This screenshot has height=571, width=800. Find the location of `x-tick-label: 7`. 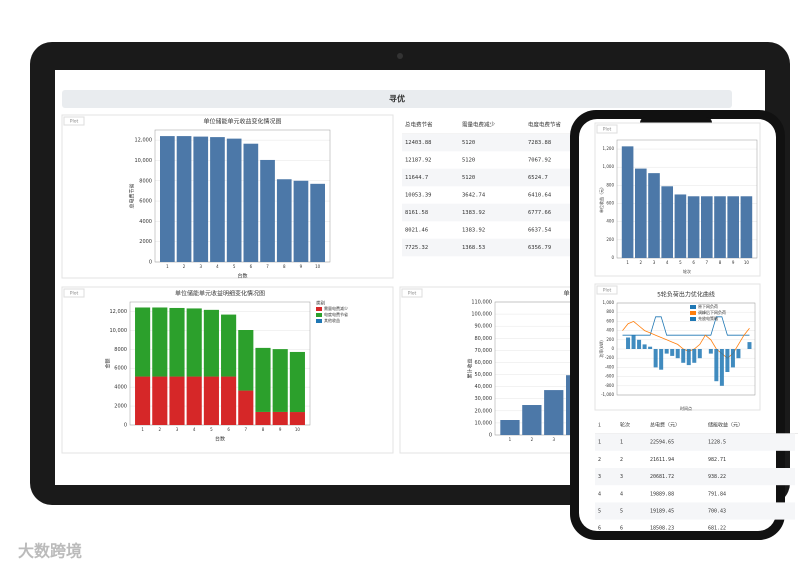

x-tick-label: 7 is located at coordinates (246, 429).